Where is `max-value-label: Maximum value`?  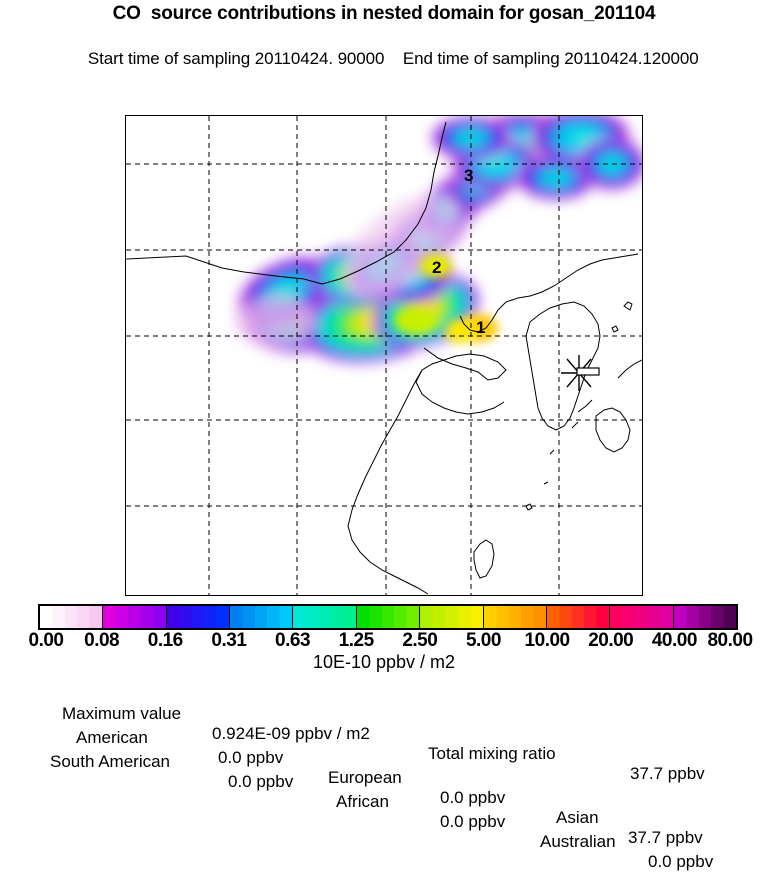 max-value-label: Maximum value is located at coordinates (122, 713).